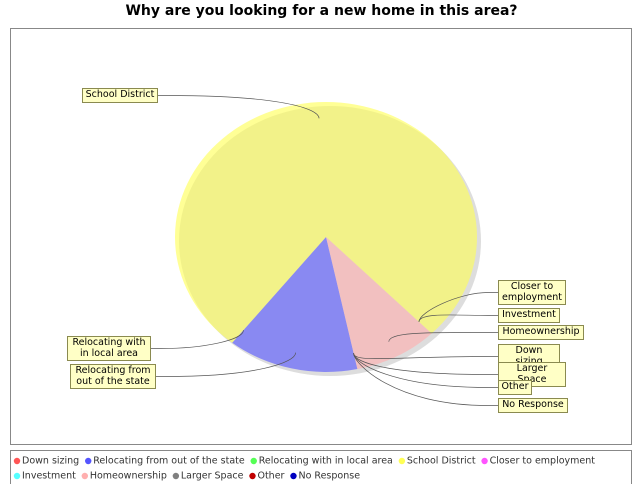  I want to click on legend-label: Homeownership, so click(128, 476).